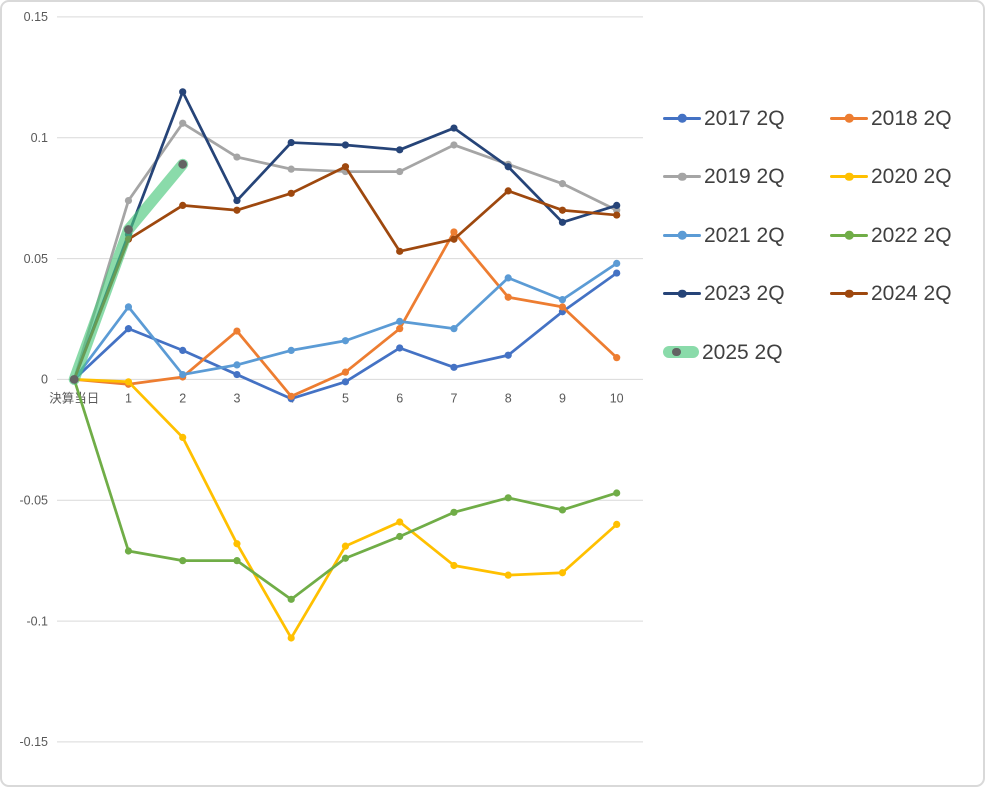  I want to click on legend-item-2018-2q: 2018 2Q, so click(891, 118).